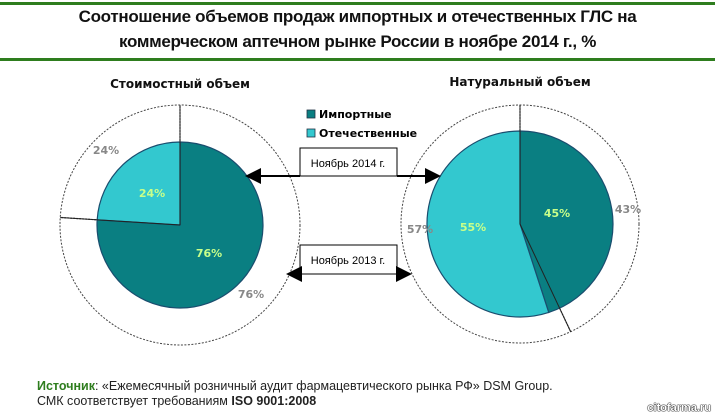 This screenshot has height=418, width=715. What do you see at coordinates (251, 294) in the screenshot?
I see `outer-label-0-0: 76%` at bounding box center [251, 294].